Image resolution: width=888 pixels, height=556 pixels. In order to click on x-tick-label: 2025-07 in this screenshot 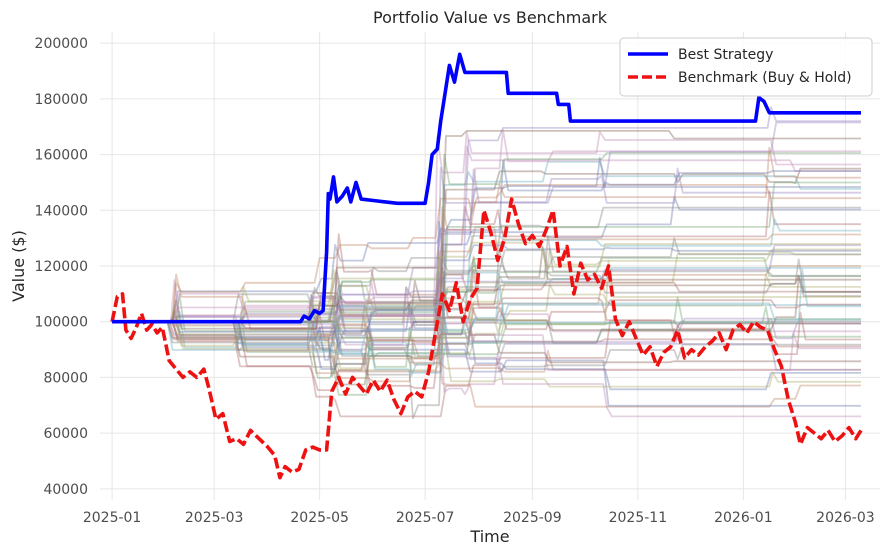, I will do `click(425, 518)`.